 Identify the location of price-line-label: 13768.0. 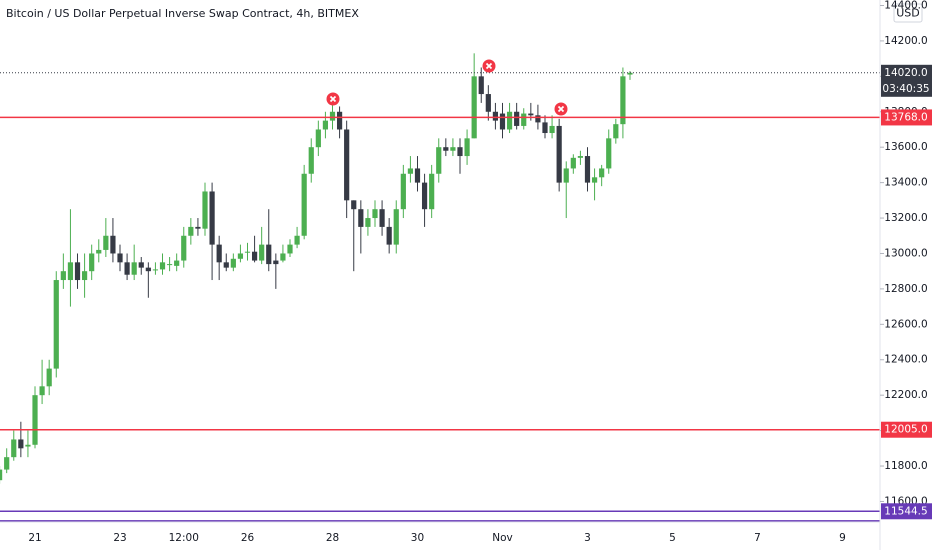
(905, 117).